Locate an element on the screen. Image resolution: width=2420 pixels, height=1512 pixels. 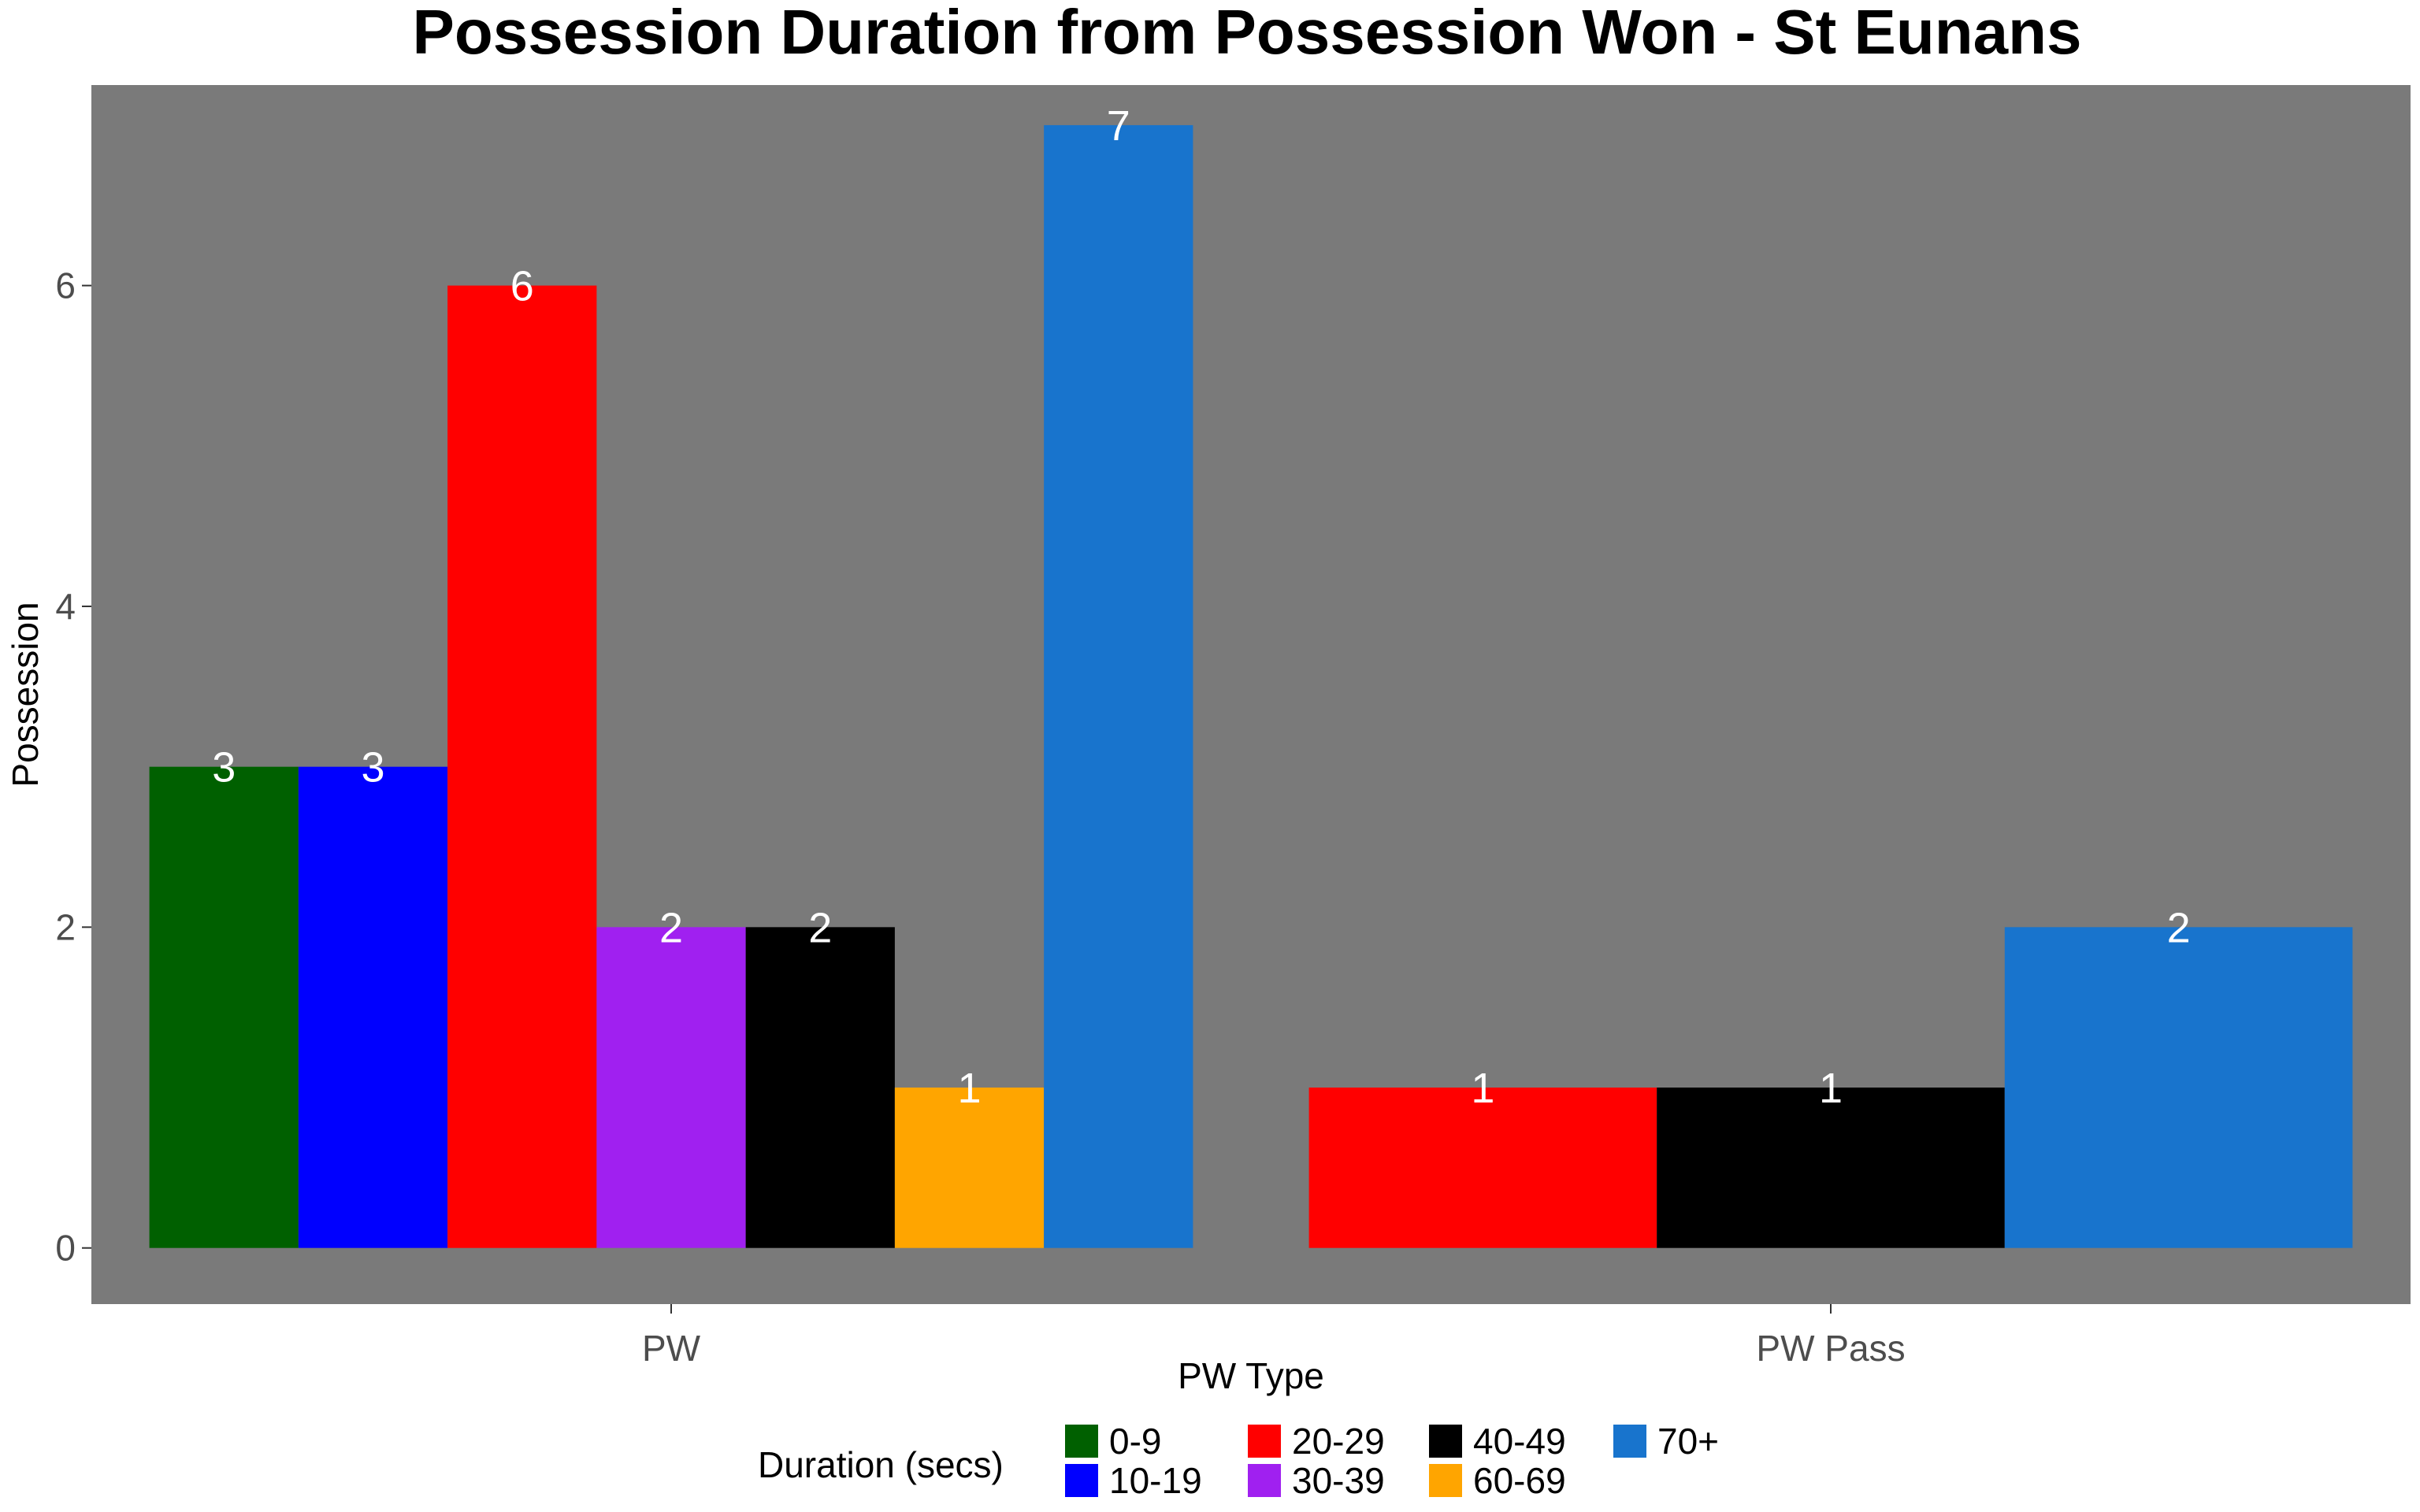
y-axis-title: Possession is located at coordinates (25, 694).